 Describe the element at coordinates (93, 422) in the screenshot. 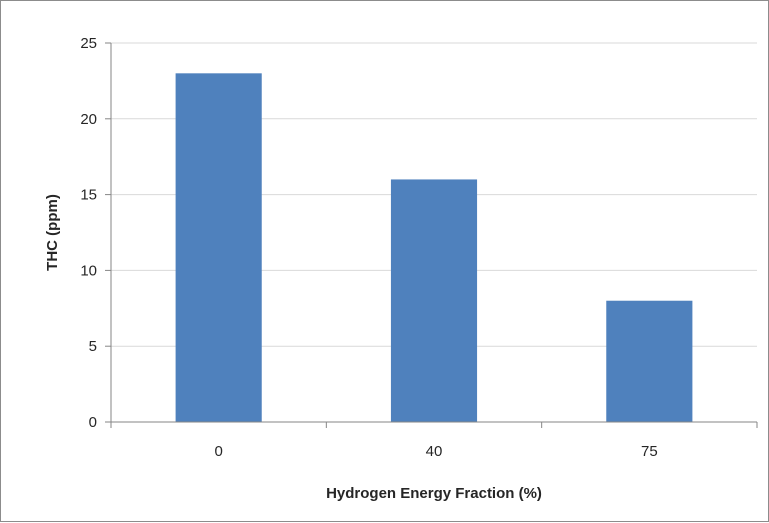

I see `y-tick-label: 0` at that location.